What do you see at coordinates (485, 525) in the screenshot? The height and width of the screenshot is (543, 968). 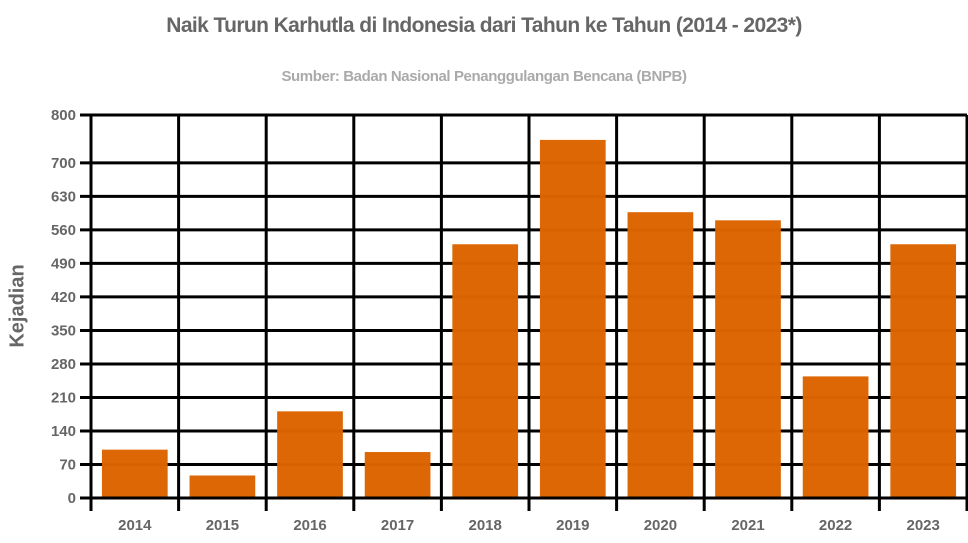 I see `x-tick-label: 2018` at bounding box center [485, 525].